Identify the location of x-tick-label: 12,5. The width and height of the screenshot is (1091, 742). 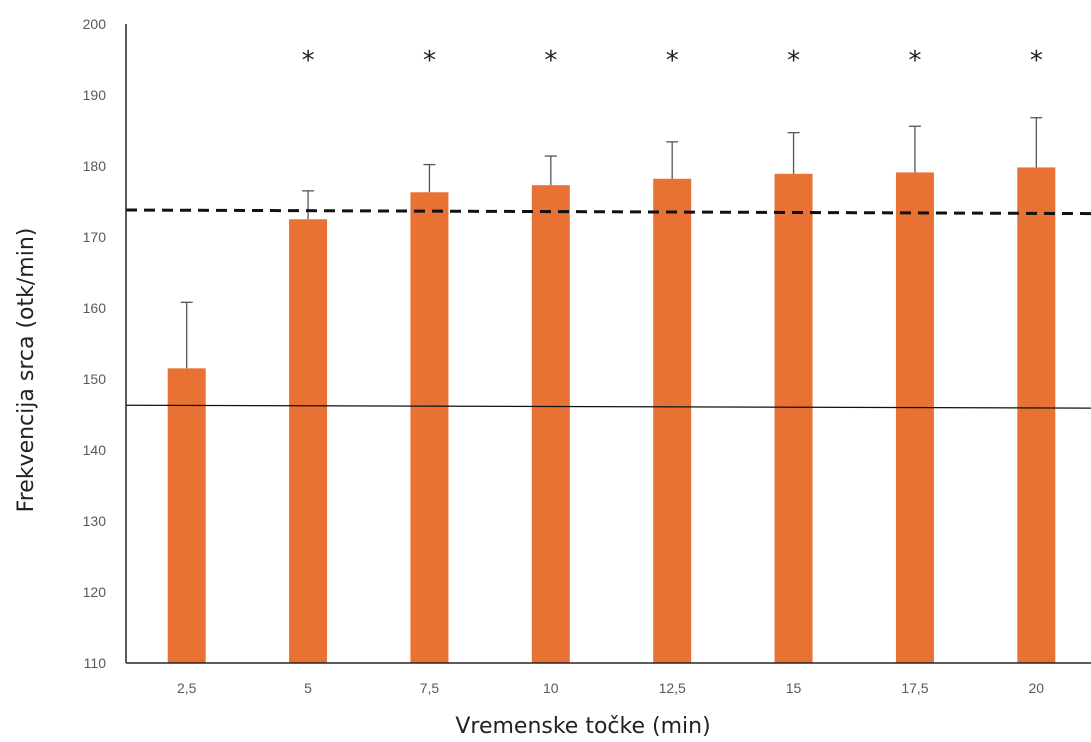
(672, 688).